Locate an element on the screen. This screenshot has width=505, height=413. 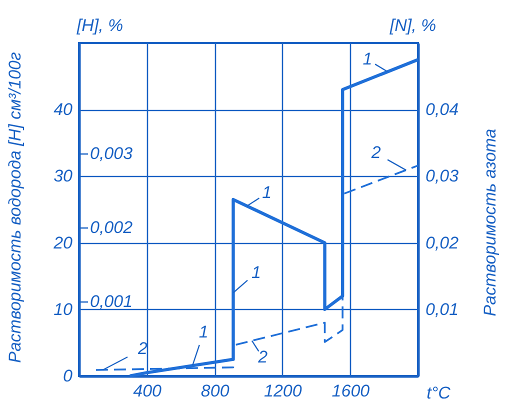
y3-tick-label: 0,001 is located at coordinates (111, 301).